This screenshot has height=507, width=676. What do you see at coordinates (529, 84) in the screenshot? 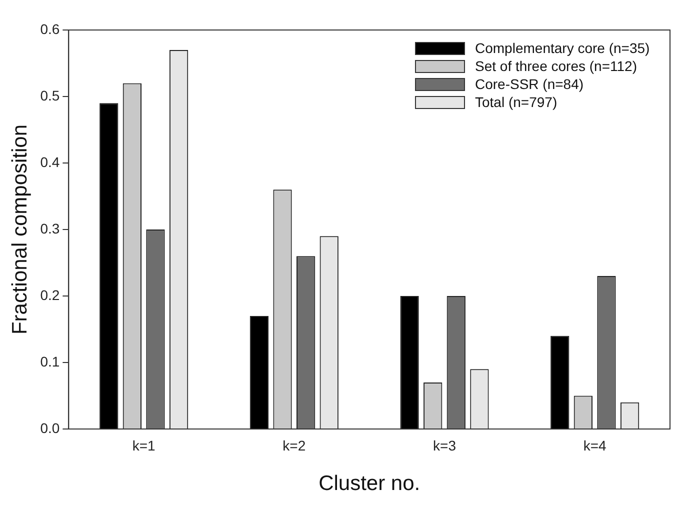
I see `legend-label: Core-SSR (n=84)` at bounding box center [529, 84].